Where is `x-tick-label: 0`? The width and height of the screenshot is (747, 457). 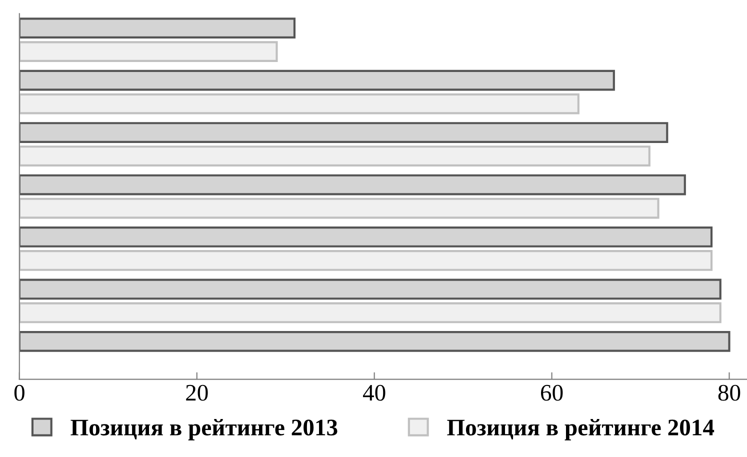 x-tick-label: 0 is located at coordinates (19, 392).